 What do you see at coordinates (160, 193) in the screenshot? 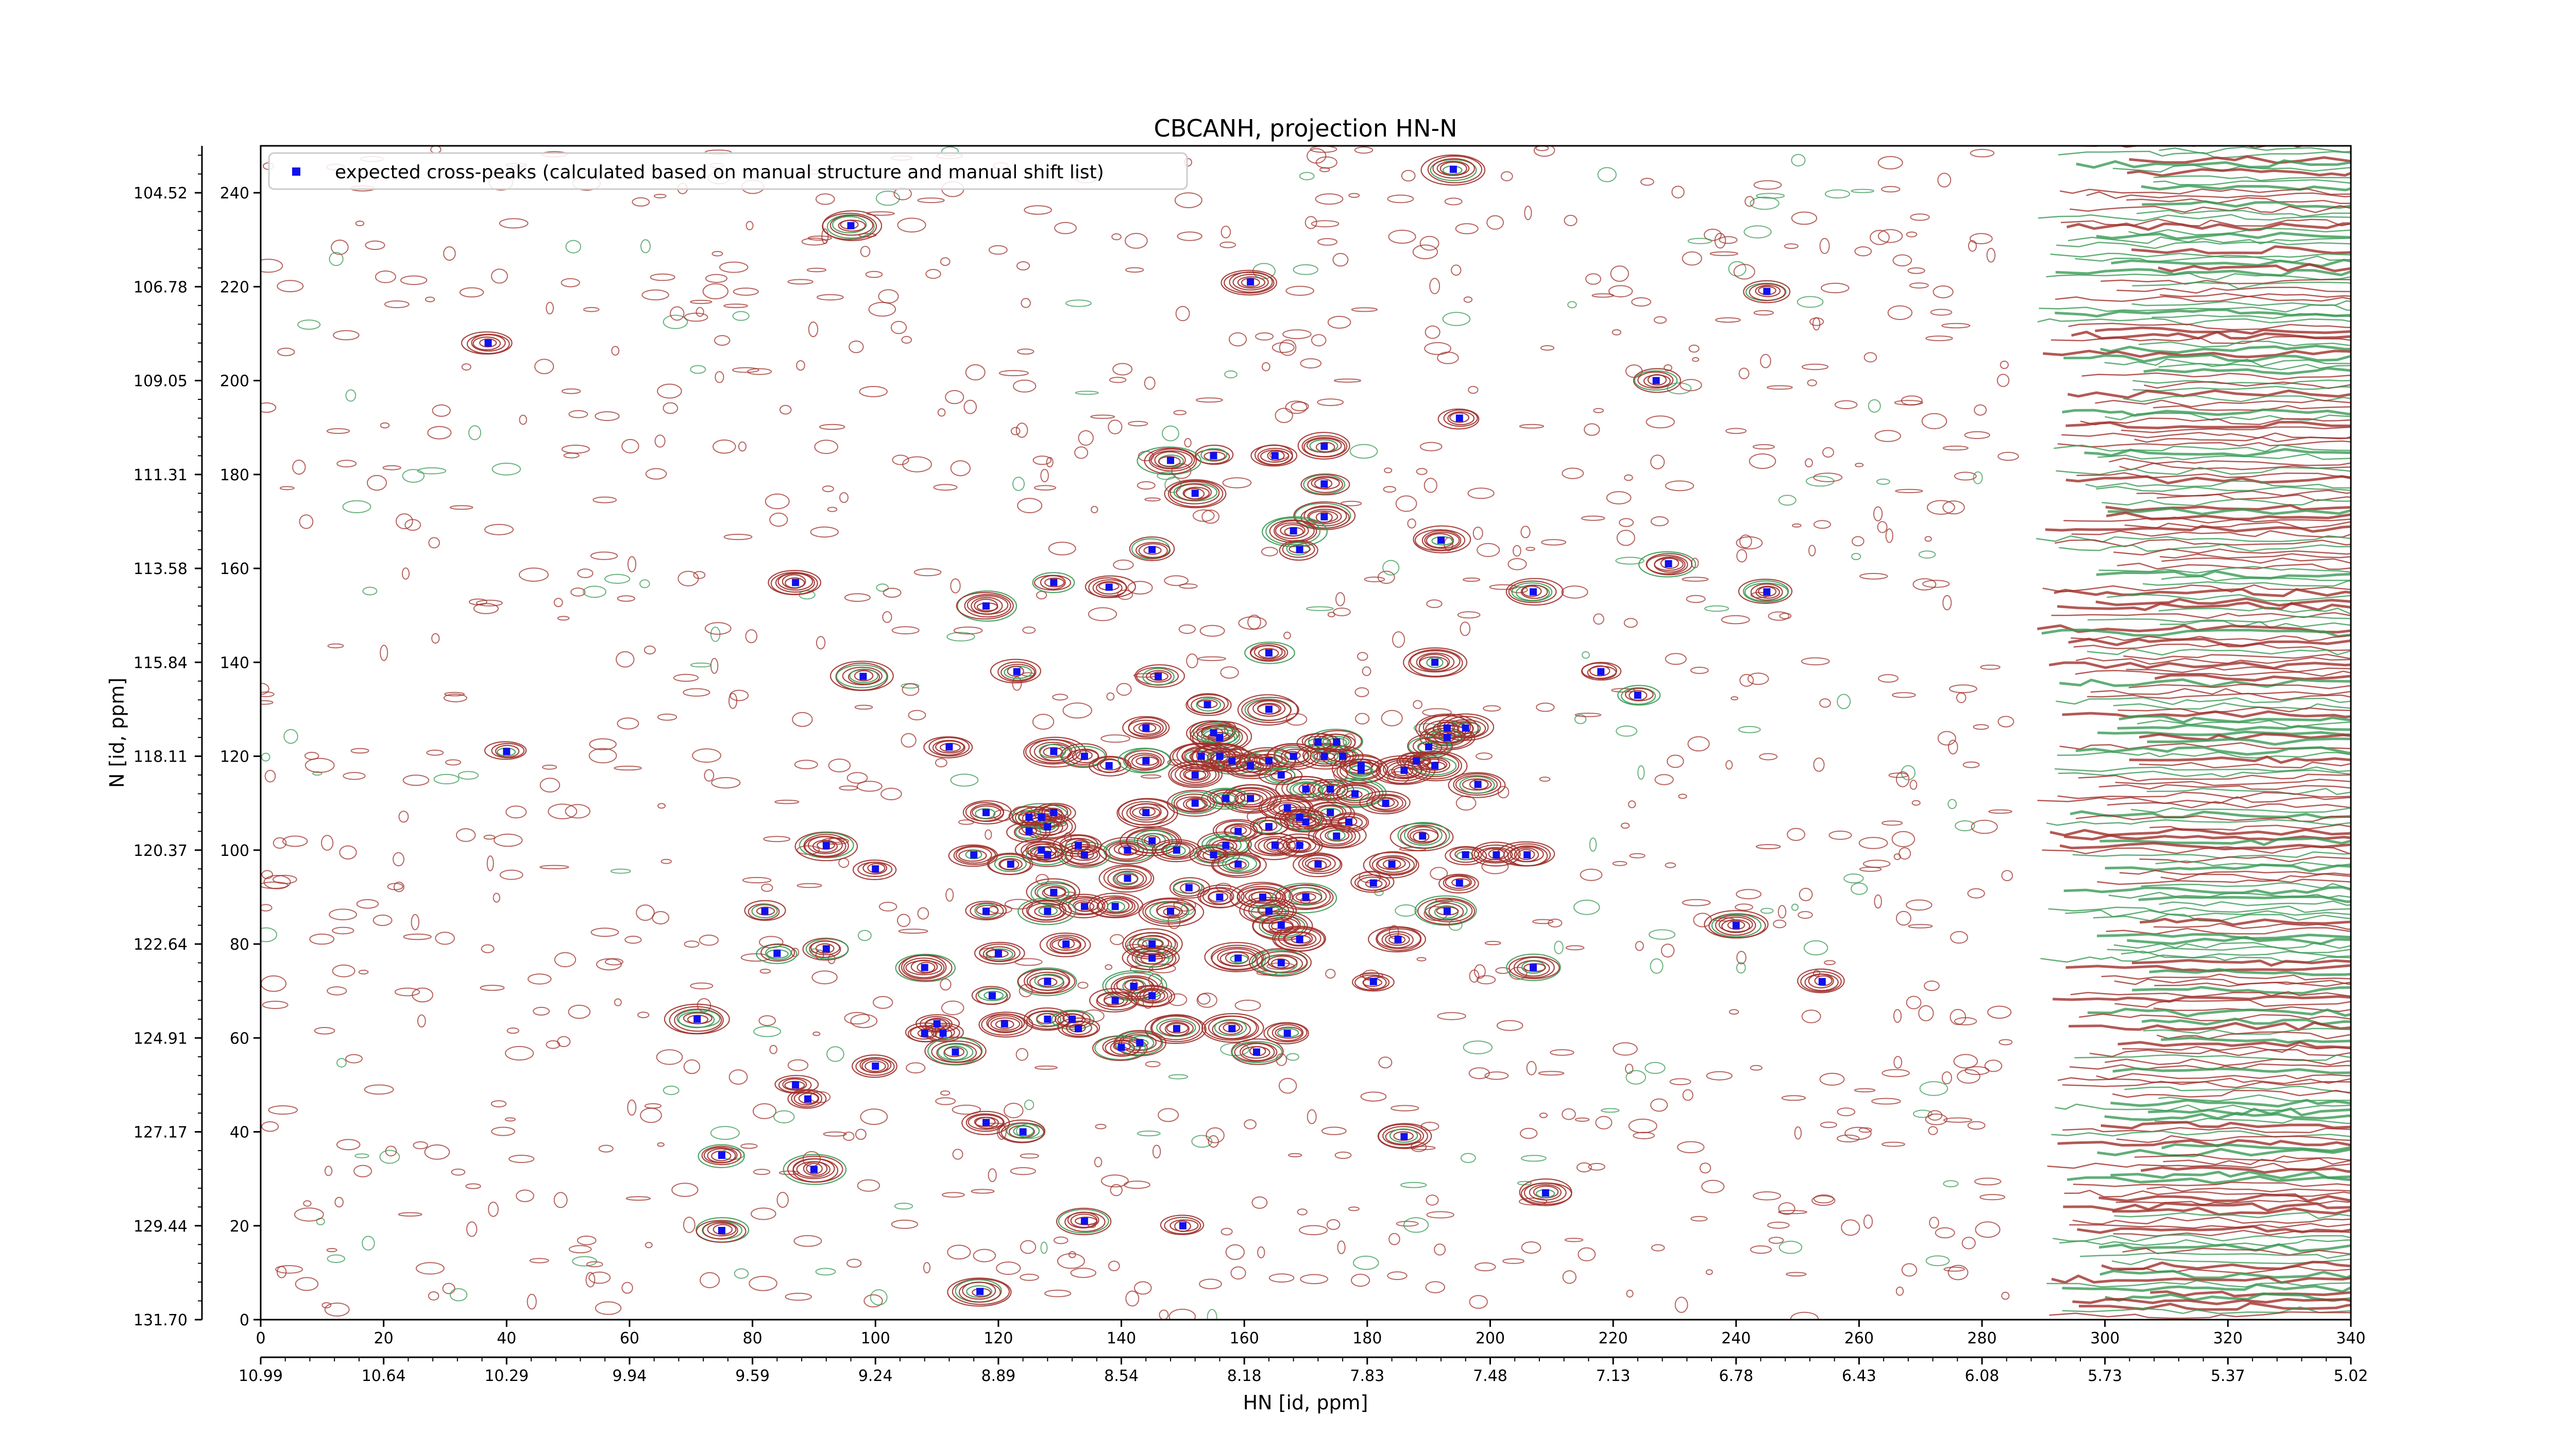
I see `y-ppm-tick-label: 104.52` at bounding box center [160, 193].